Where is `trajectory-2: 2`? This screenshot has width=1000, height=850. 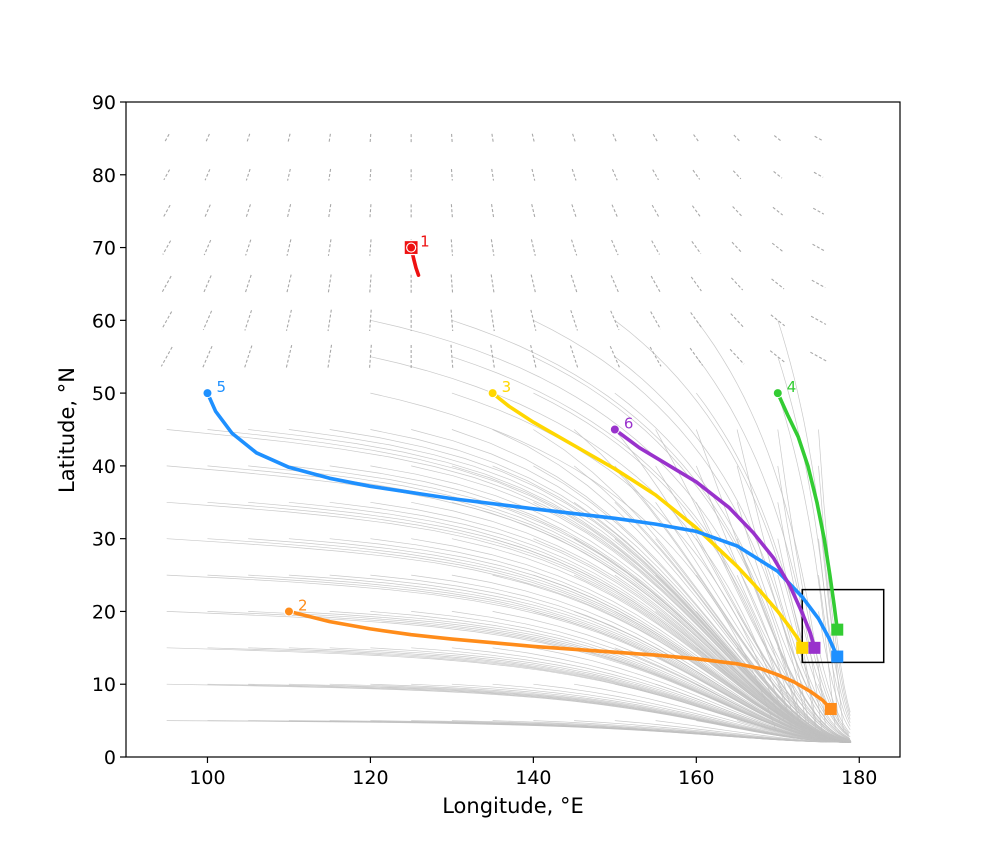
trajectory-2: 2 is located at coordinates (560, 655).